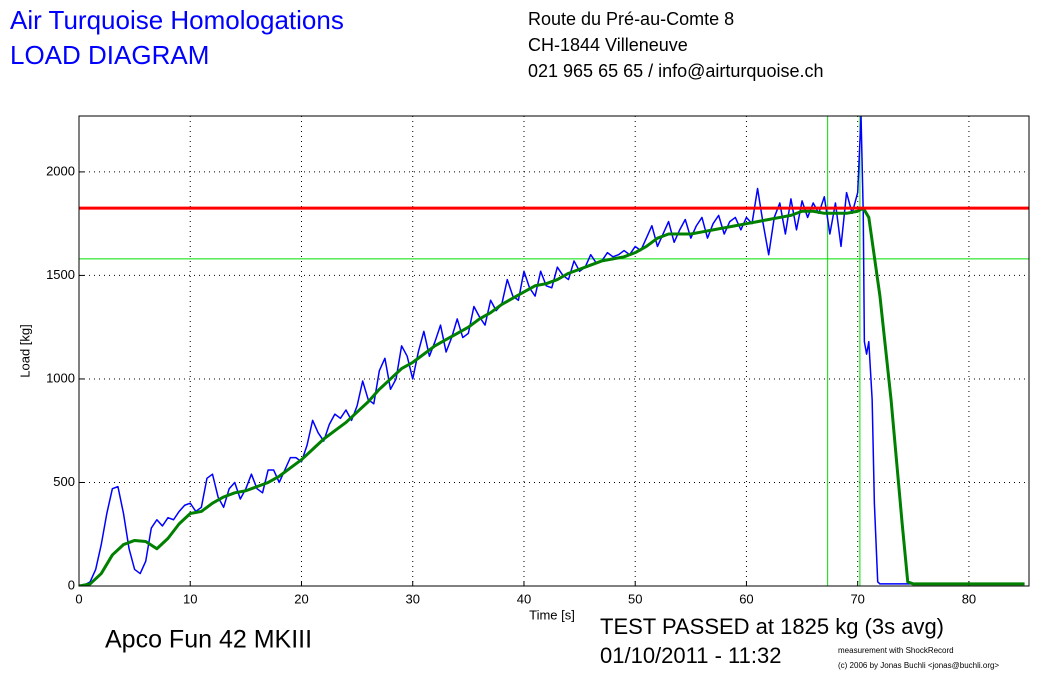 This screenshot has height=679, width=1055. What do you see at coordinates (60, 274) in the screenshot?
I see `y-tick-label: 1500` at bounding box center [60, 274].